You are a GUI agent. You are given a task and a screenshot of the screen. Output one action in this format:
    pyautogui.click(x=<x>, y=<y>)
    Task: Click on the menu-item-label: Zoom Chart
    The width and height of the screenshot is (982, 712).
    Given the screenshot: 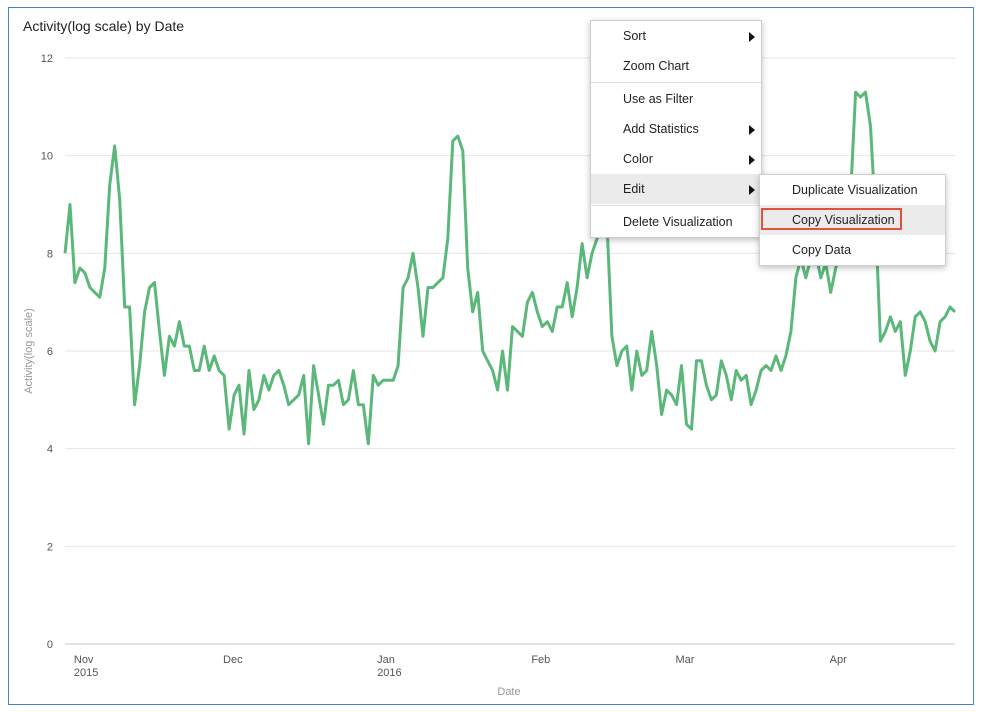 What is the action you would take?
    pyautogui.click(x=656, y=66)
    